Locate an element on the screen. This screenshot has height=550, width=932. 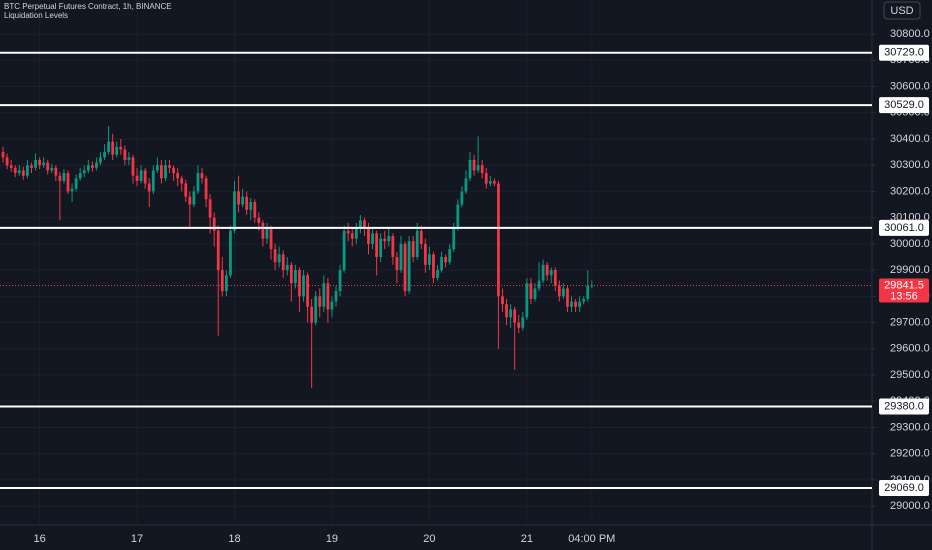
y-tick-label: 30300.0 is located at coordinates (910, 165).